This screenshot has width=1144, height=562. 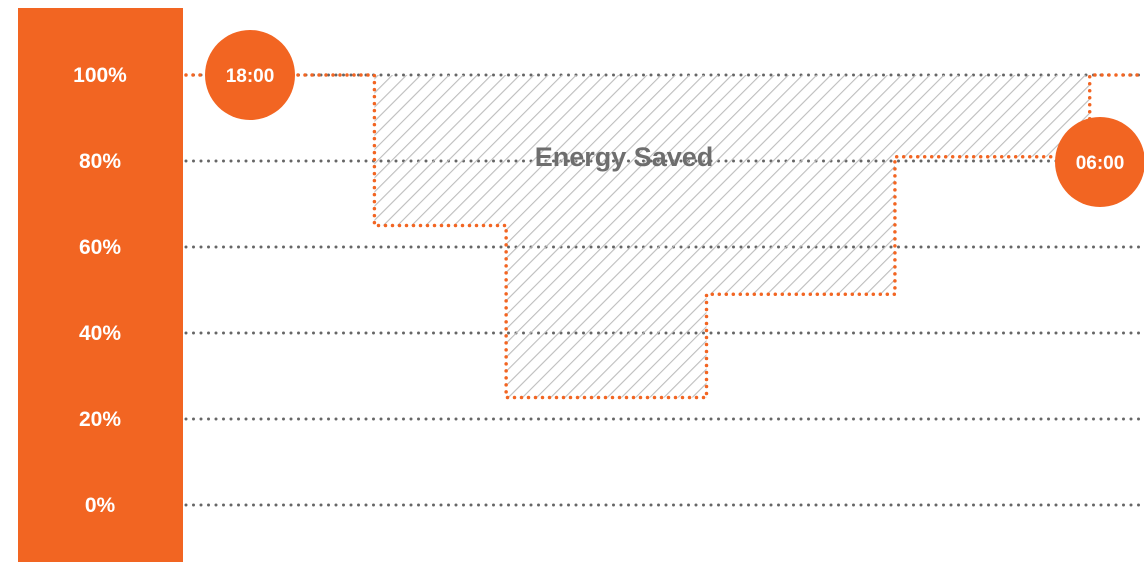 What do you see at coordinates (100, 75) in the screenshot?
I see `y-tick-label: 100%` at bounding box center [100, 75].